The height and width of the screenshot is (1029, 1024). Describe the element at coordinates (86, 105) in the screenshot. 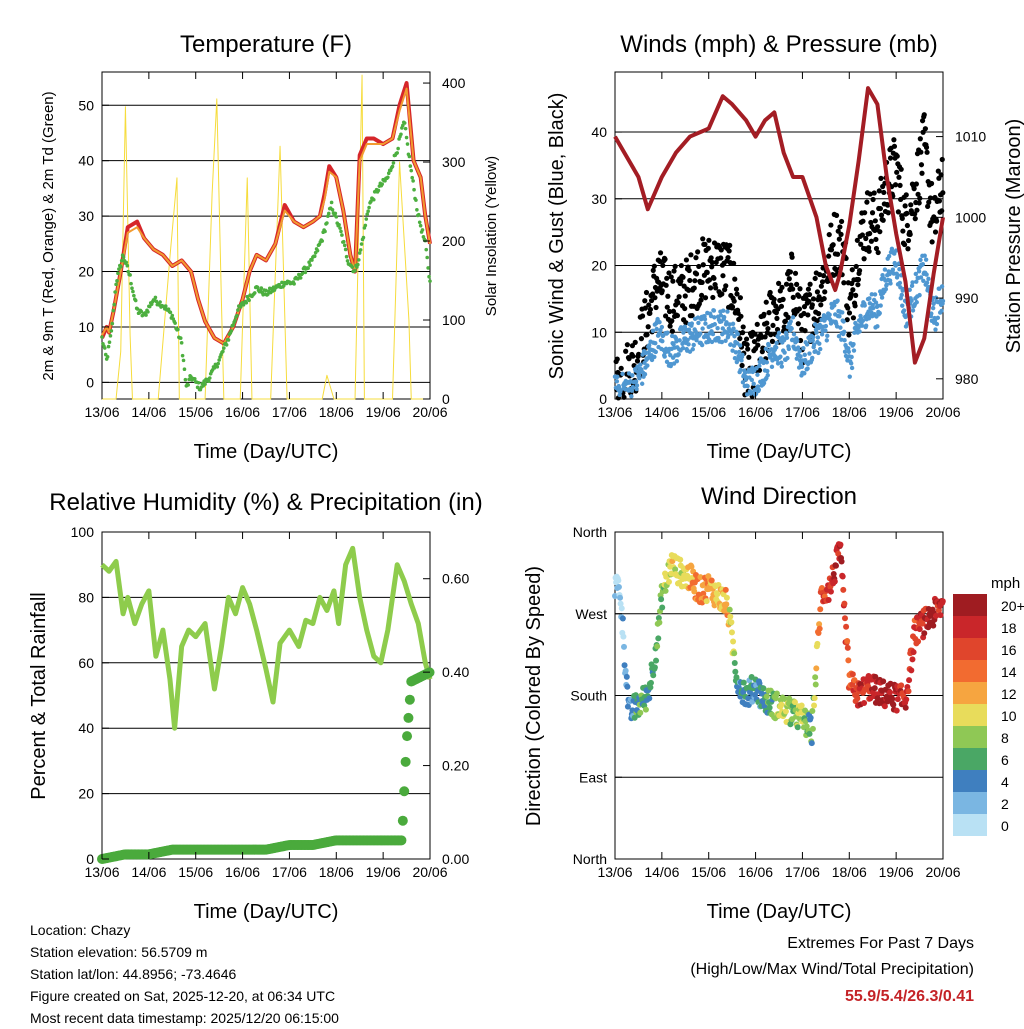

I see `y-tick-label: 50` at that location.